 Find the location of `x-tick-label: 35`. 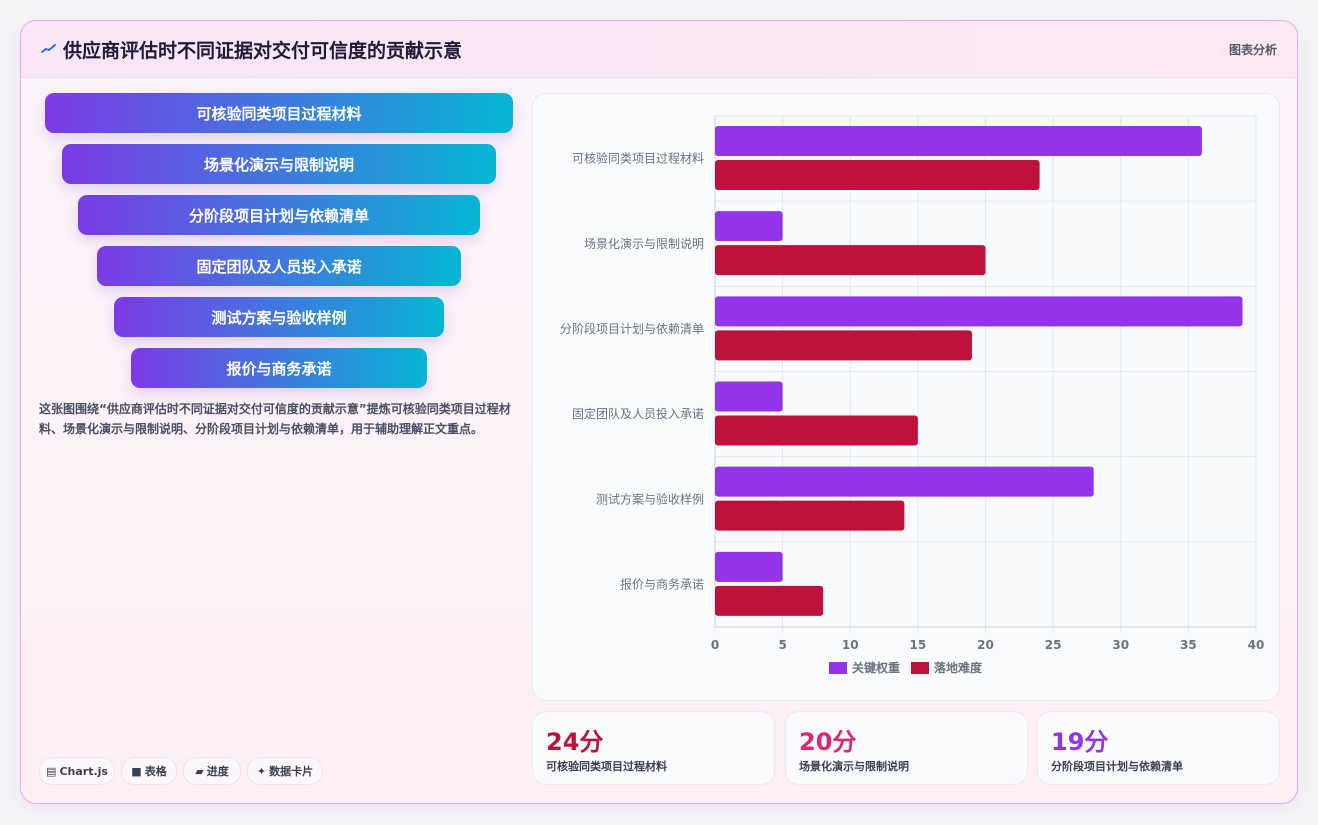

x-tick-label: 35 is located at coordinates (1188, 645).